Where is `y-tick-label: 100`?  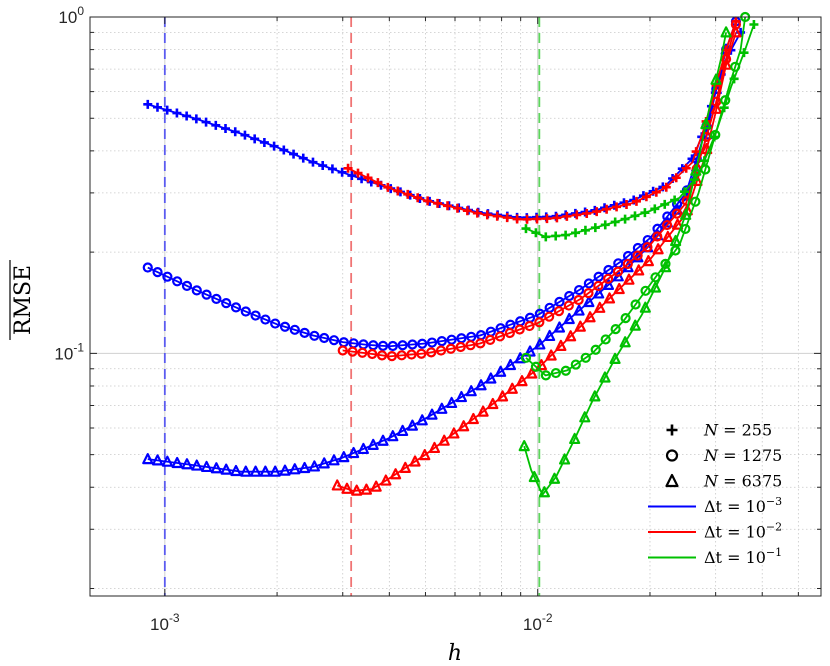 y-tick-label: 100 is located at coordinates (71, 15).